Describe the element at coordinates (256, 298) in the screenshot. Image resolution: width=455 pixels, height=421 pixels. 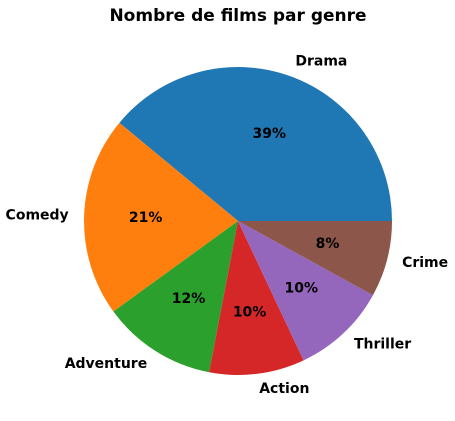
I see `slice-action` at that location.